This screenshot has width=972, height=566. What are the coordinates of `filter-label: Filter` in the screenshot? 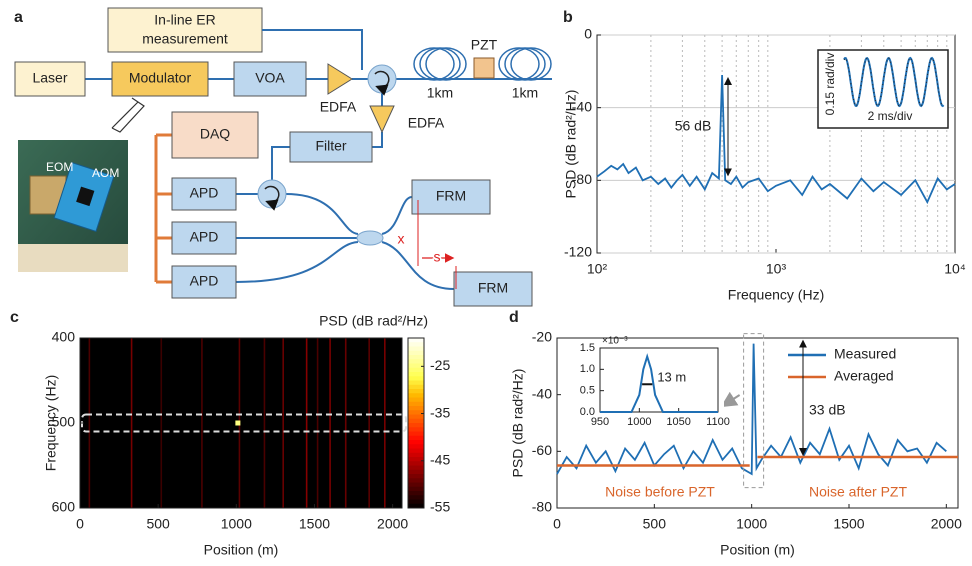 It's located at (330, 146).